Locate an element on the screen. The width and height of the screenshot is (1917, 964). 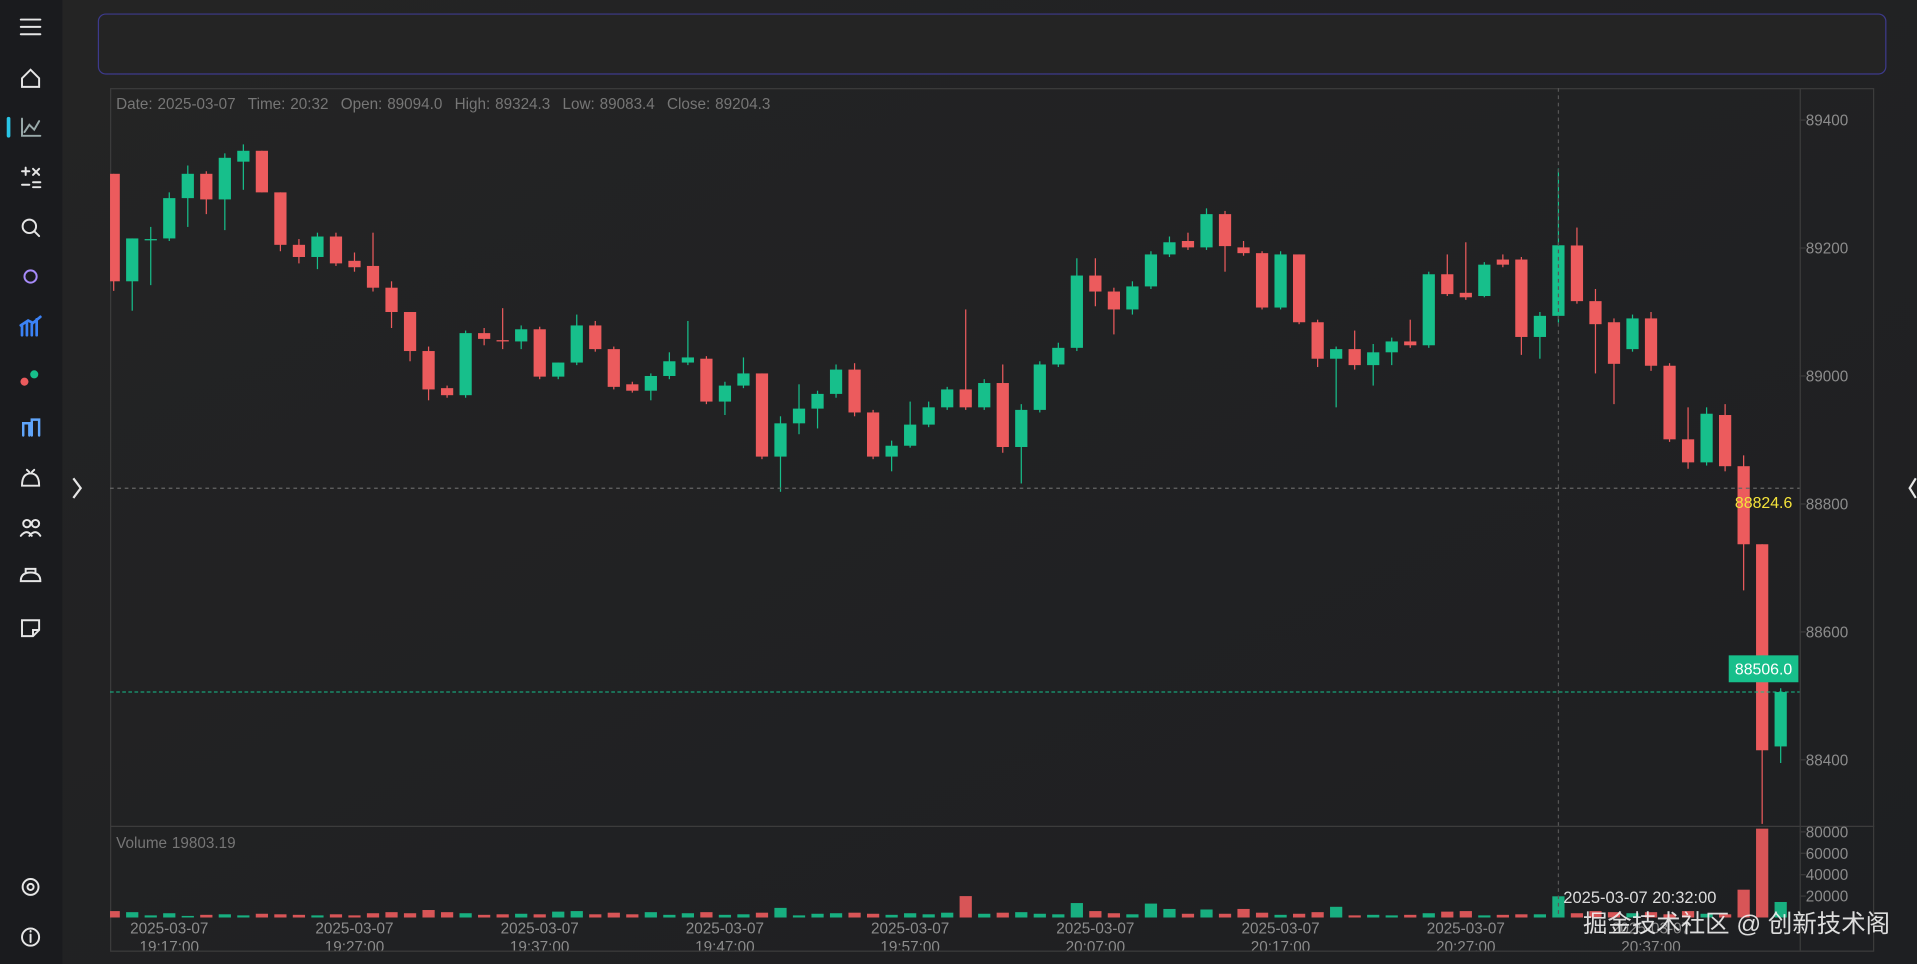
calc-icon is located at coordinates (31, 177).